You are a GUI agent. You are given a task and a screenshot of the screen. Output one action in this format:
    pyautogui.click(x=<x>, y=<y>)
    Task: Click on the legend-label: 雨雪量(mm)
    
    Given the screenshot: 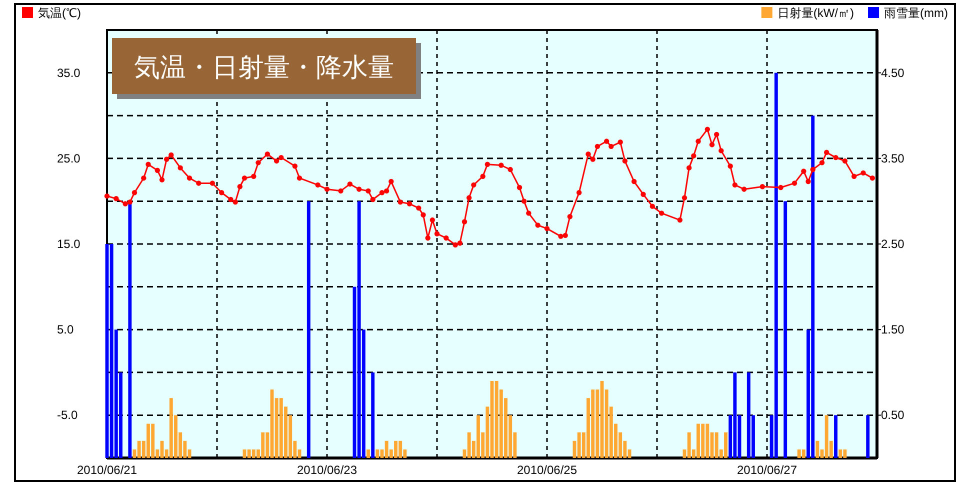 What is the action you would take?
    pyautogui.click(x=916, y=13)
    